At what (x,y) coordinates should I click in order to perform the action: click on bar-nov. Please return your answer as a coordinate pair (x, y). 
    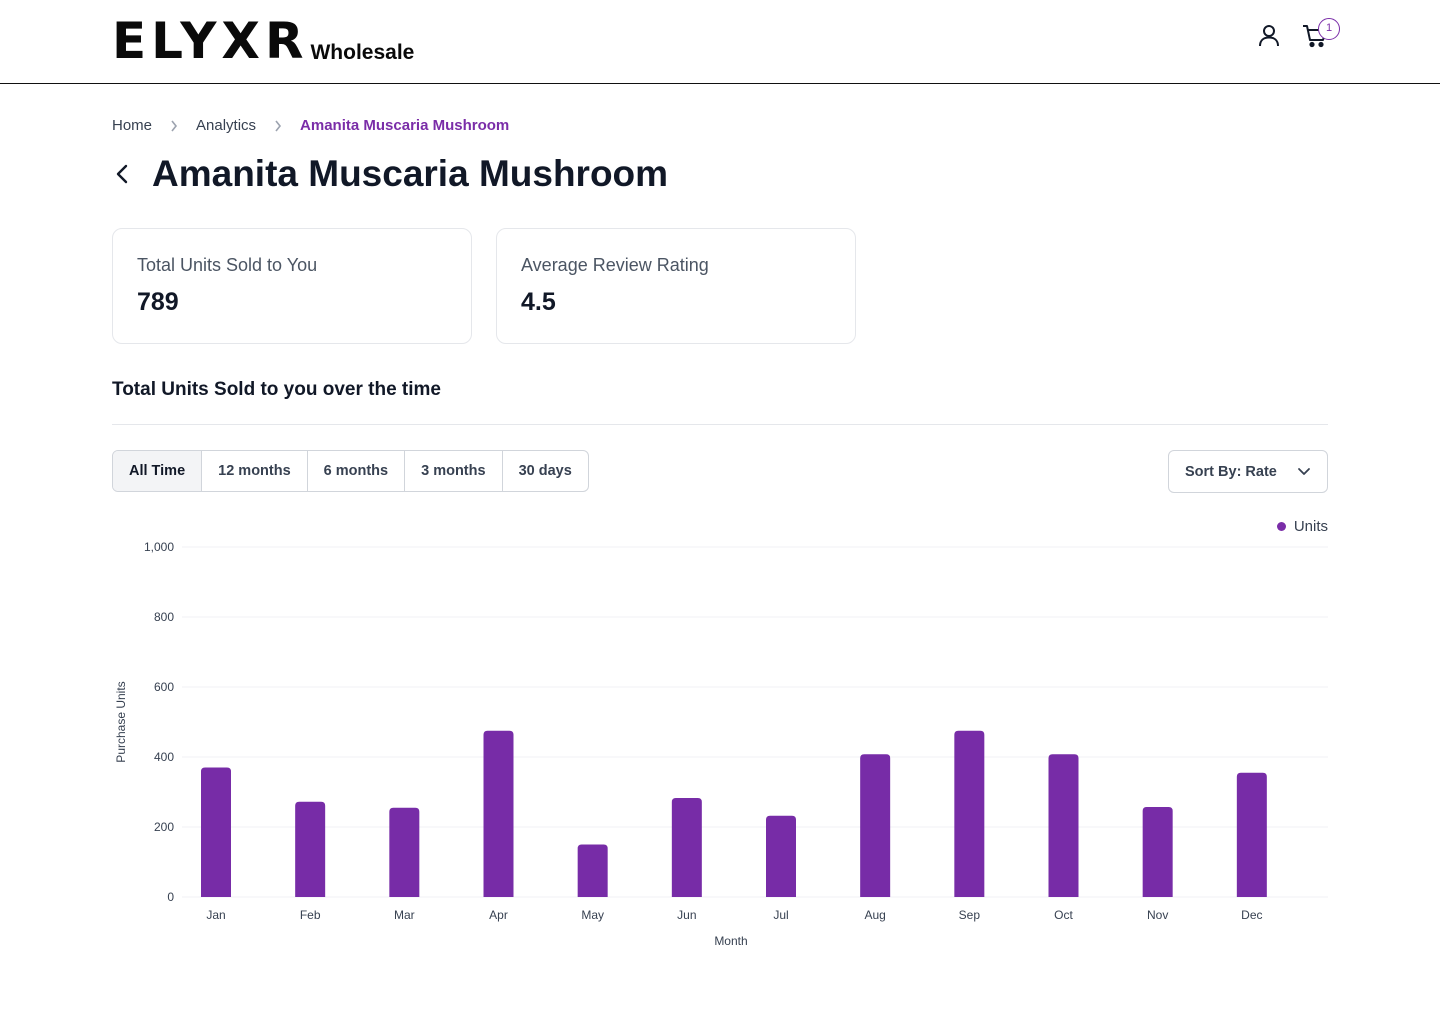
    Looking at the image, I should click on (1157, 852).